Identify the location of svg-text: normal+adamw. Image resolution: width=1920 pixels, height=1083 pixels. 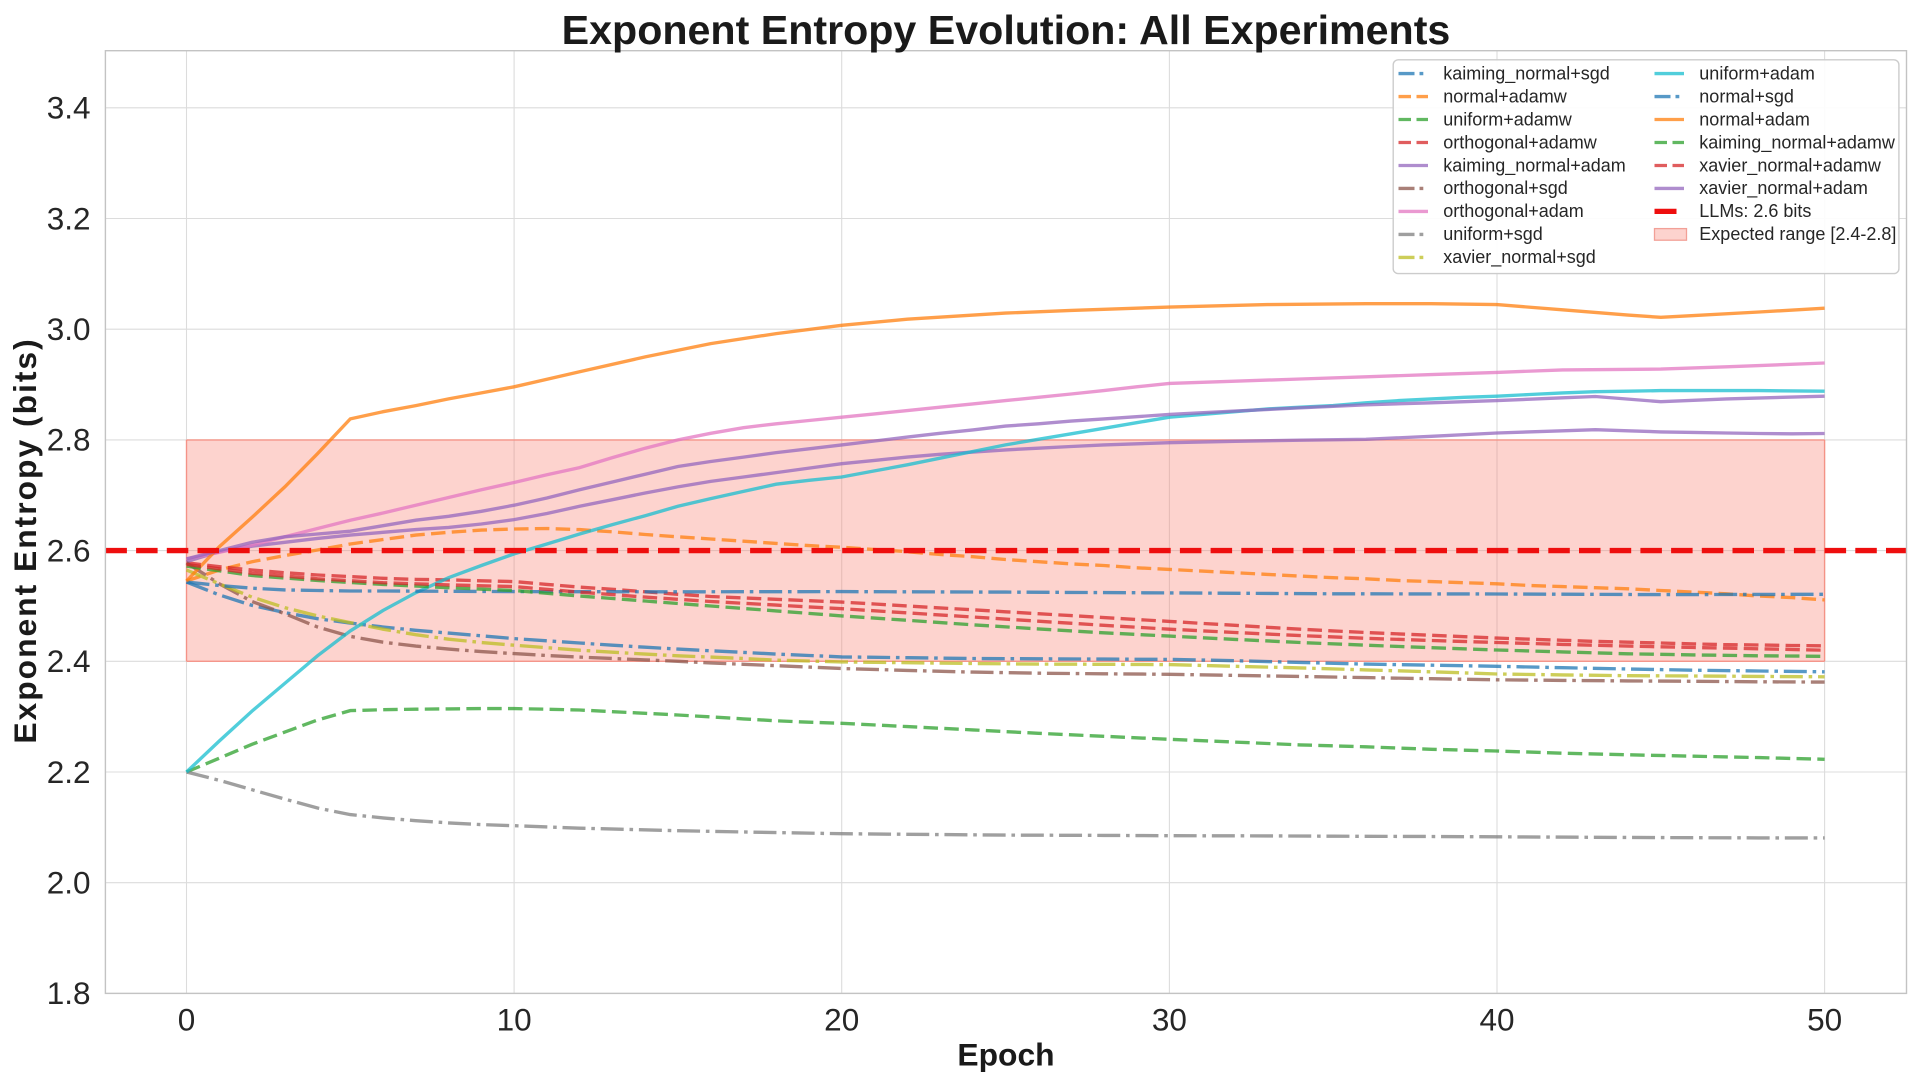
(1505, 96).